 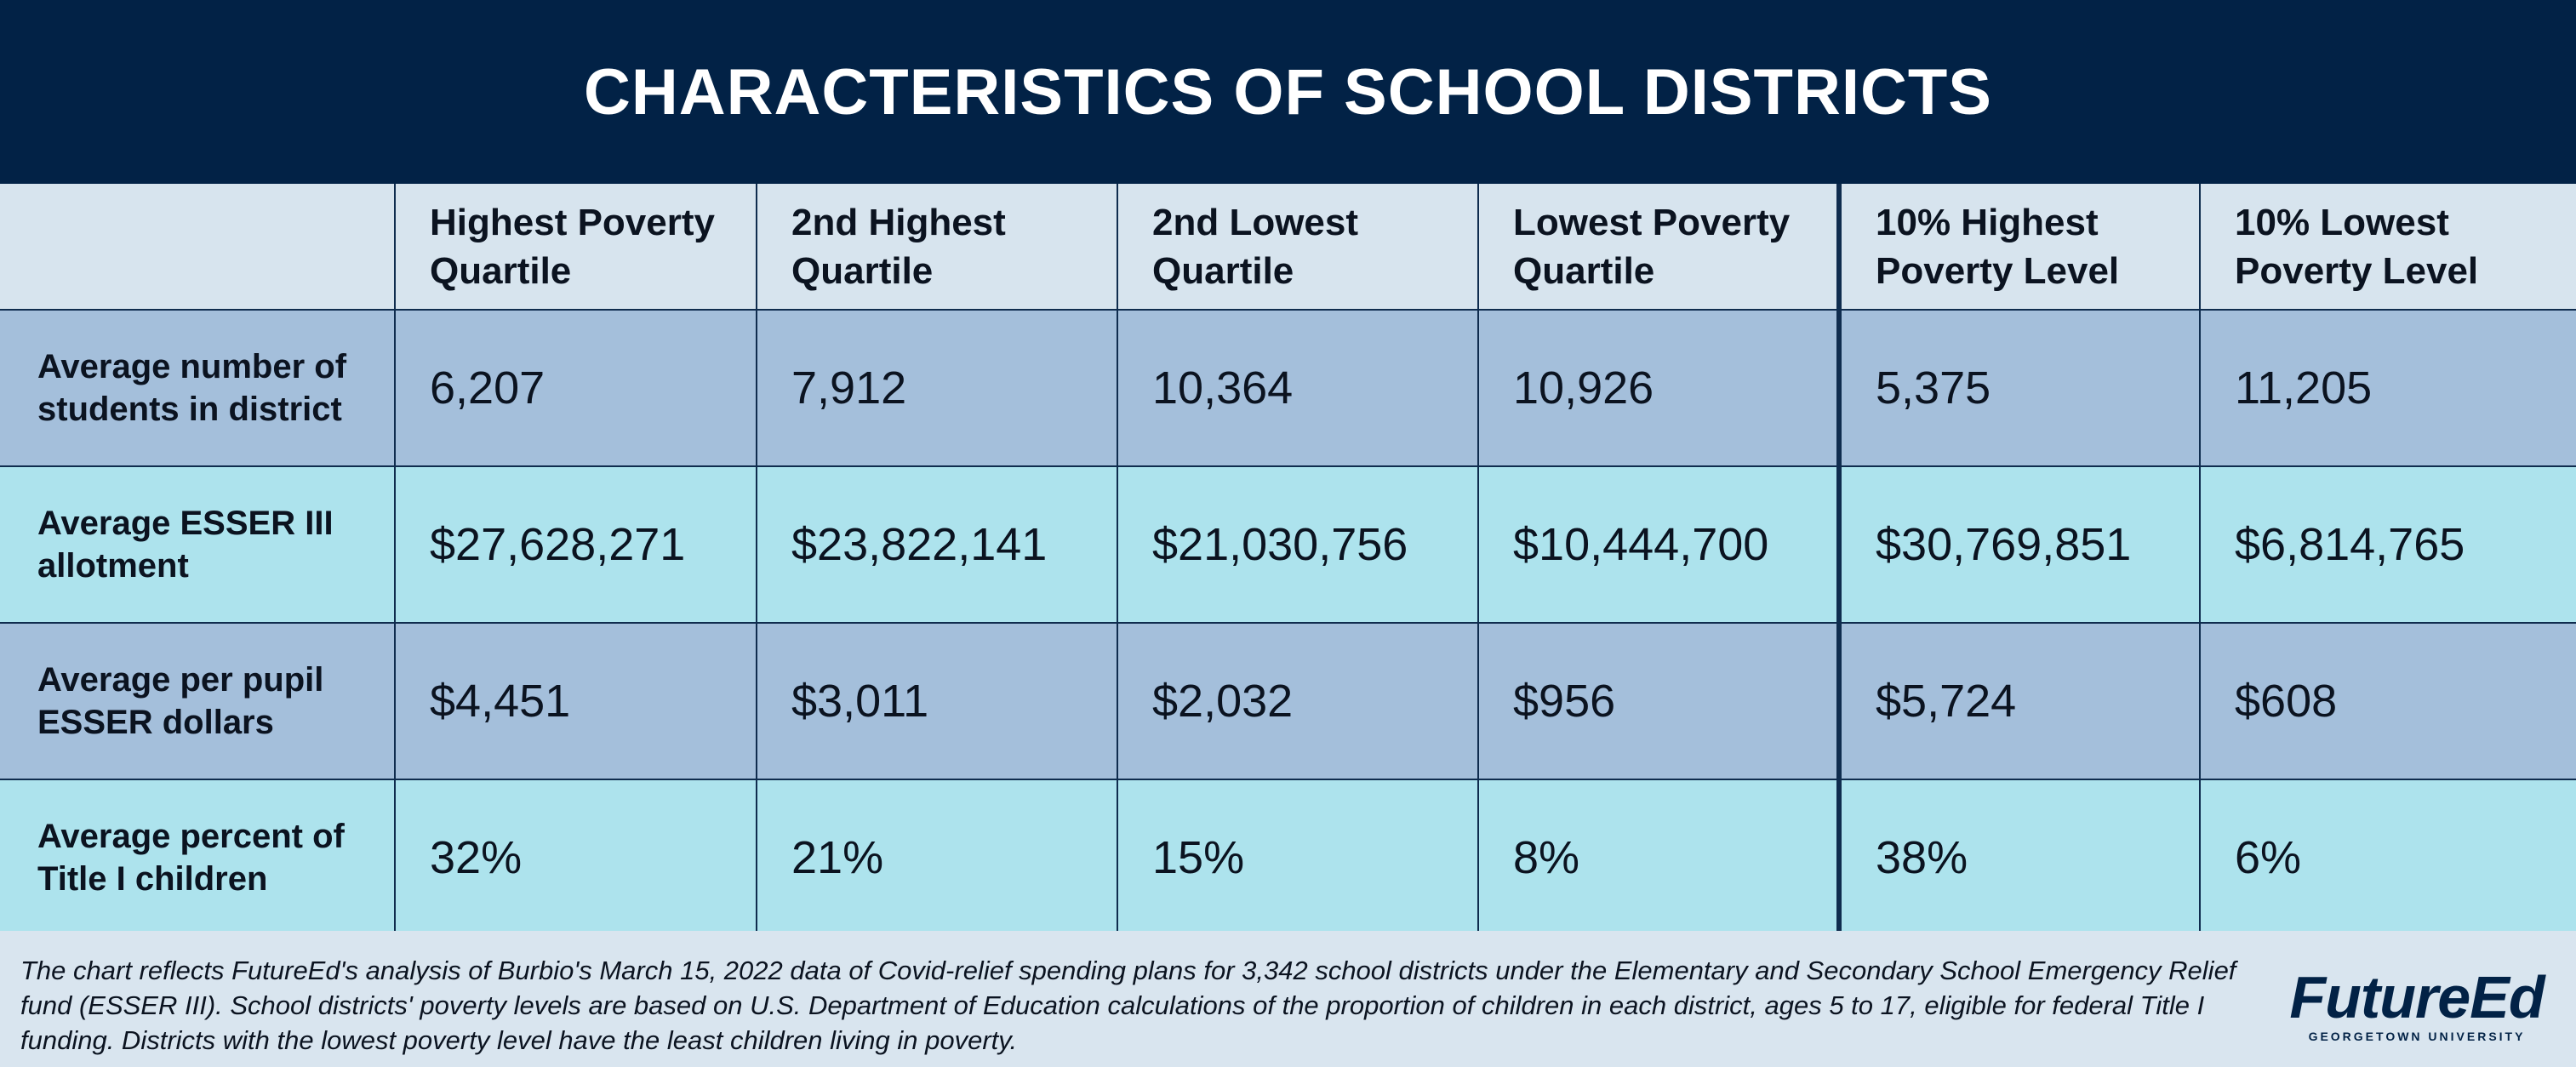 What do you see at coordinates (1658, 247) in the screenshot?
I see `column-header: Lowest Poverty Quartile` at bounding box center [1658, 247].